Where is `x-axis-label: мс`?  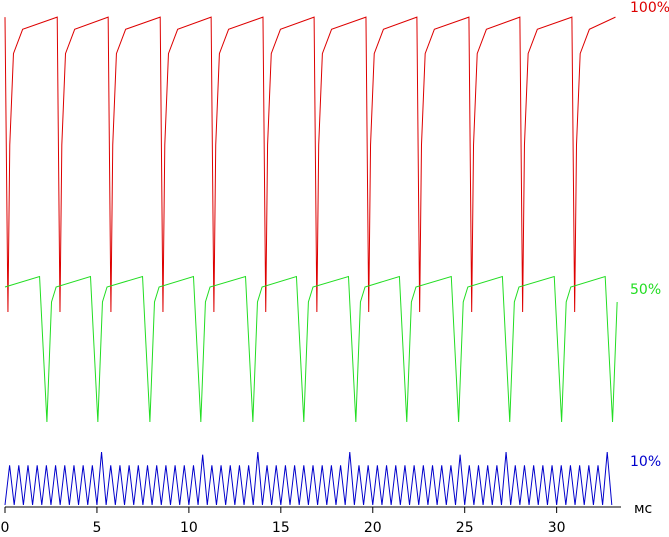 x-axis-label: мс is located at coordinates (643, 509).